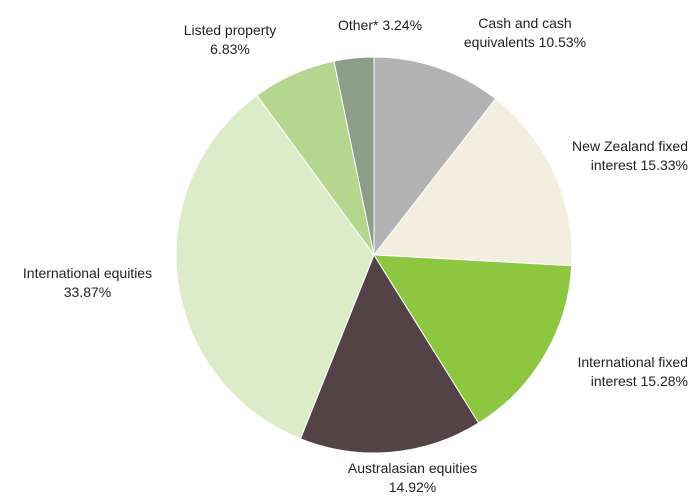  Describe the element at coordinates (230, 30) in the screenshot. I see `category-name: Listed property` at that location.